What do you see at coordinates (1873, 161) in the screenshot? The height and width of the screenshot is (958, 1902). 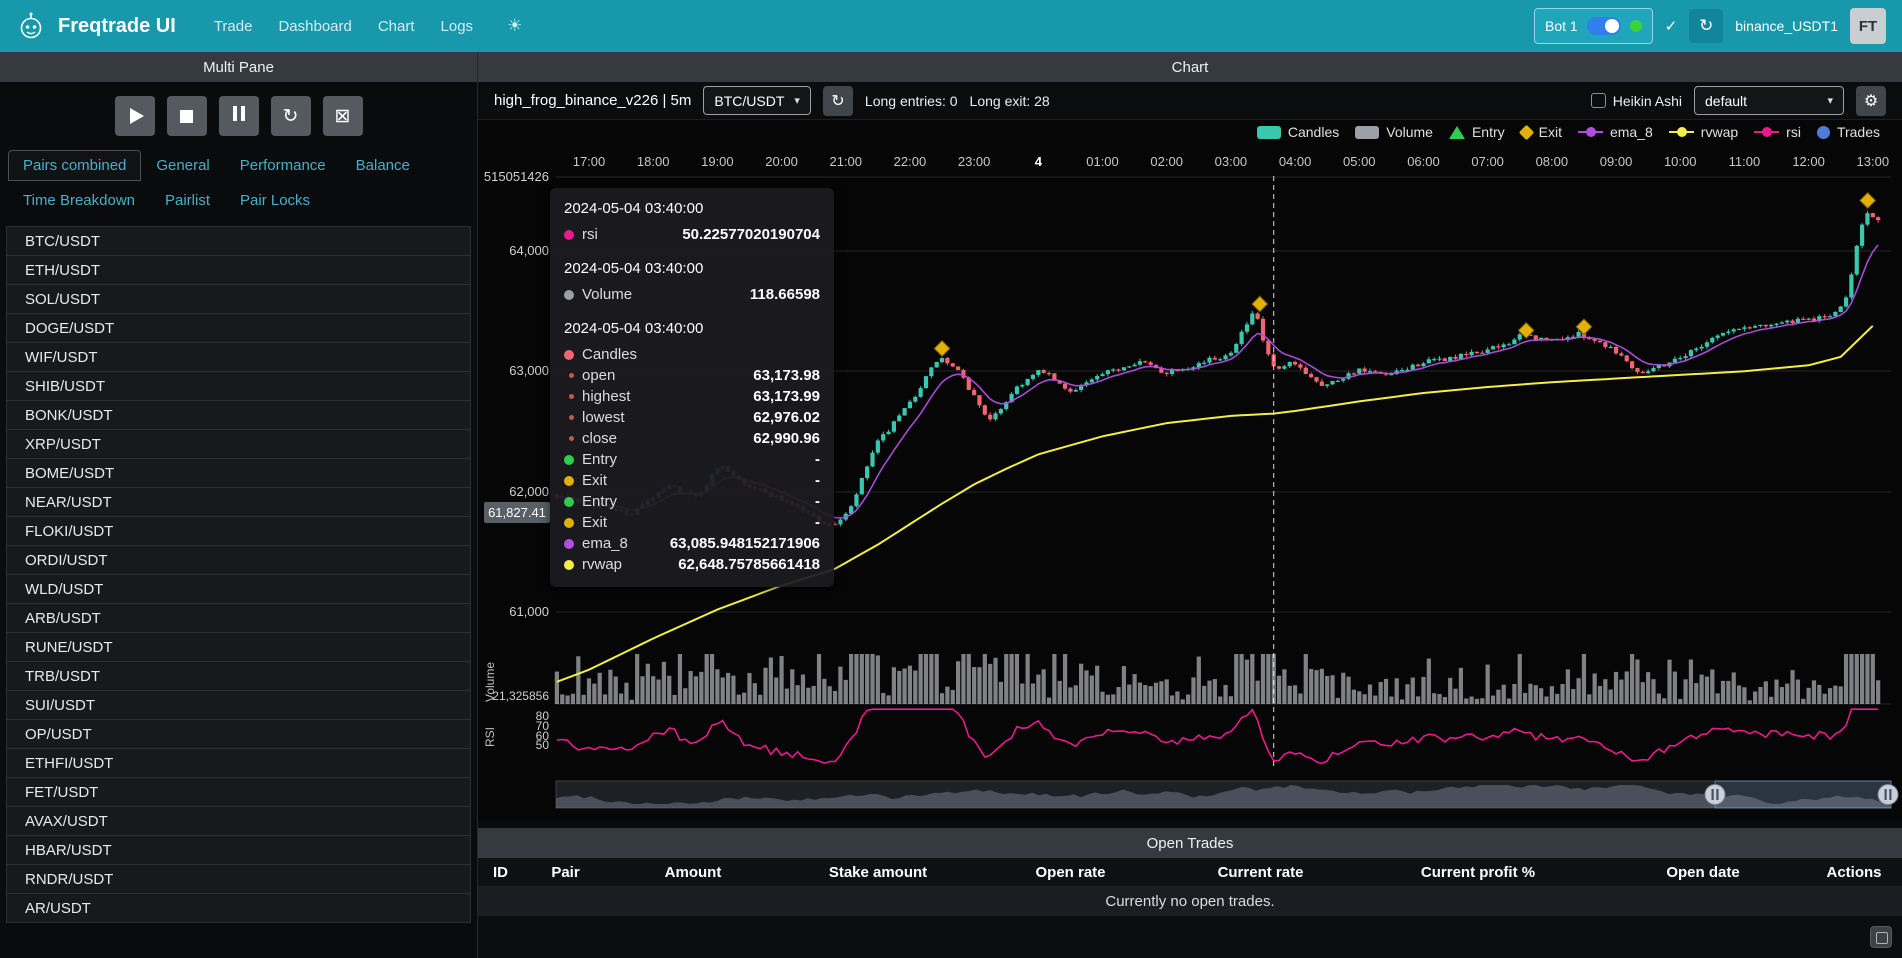 I see `svg-text: 13:00` at bounding box center [1873, 161].